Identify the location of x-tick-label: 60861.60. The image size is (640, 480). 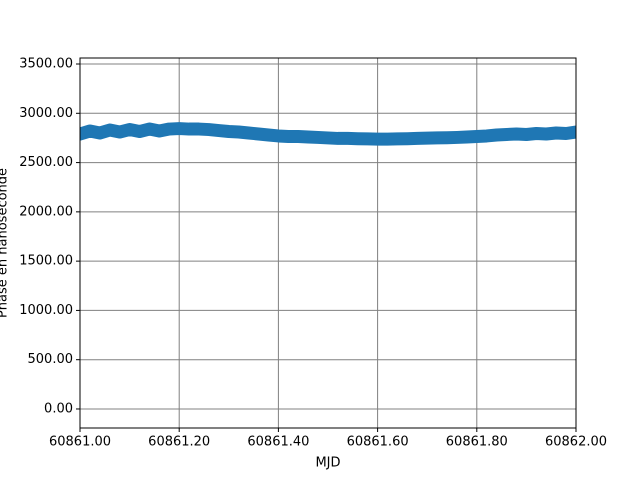
(378, 442).